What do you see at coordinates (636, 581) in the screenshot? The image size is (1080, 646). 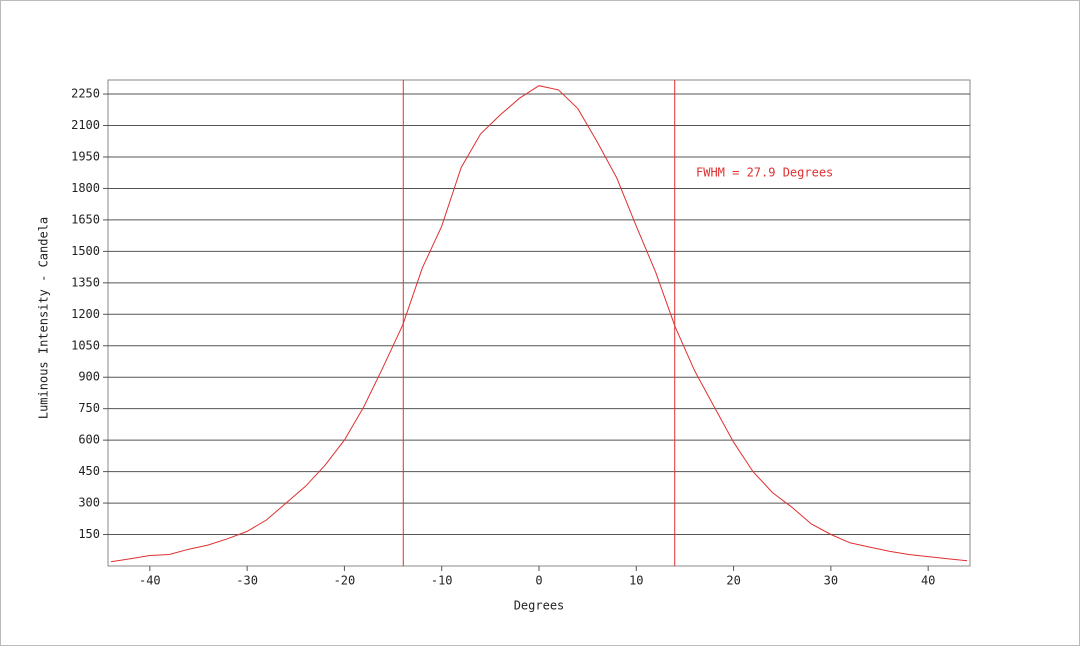 I see `x-tick-label: 10` at bounding box center [636, 581].